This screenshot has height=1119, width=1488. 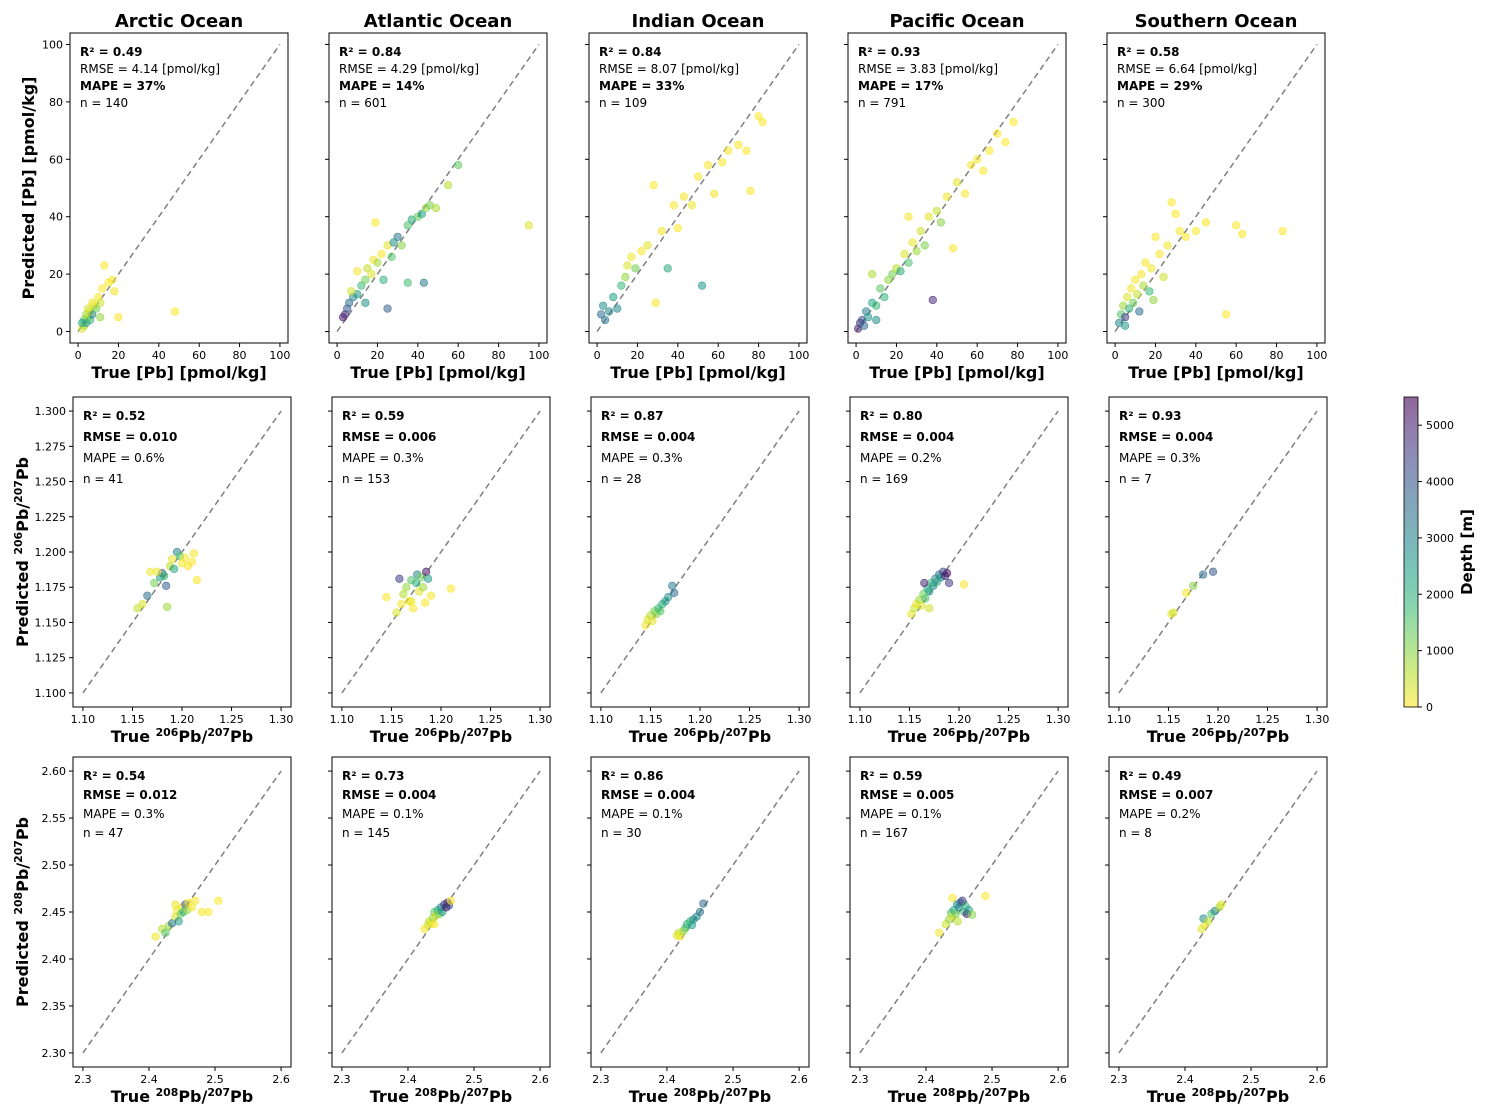 What do you see at coordinates (391, 719) in the screenshot?
I see `x-tick-label: 1.15` at bounding box center [391, 719].